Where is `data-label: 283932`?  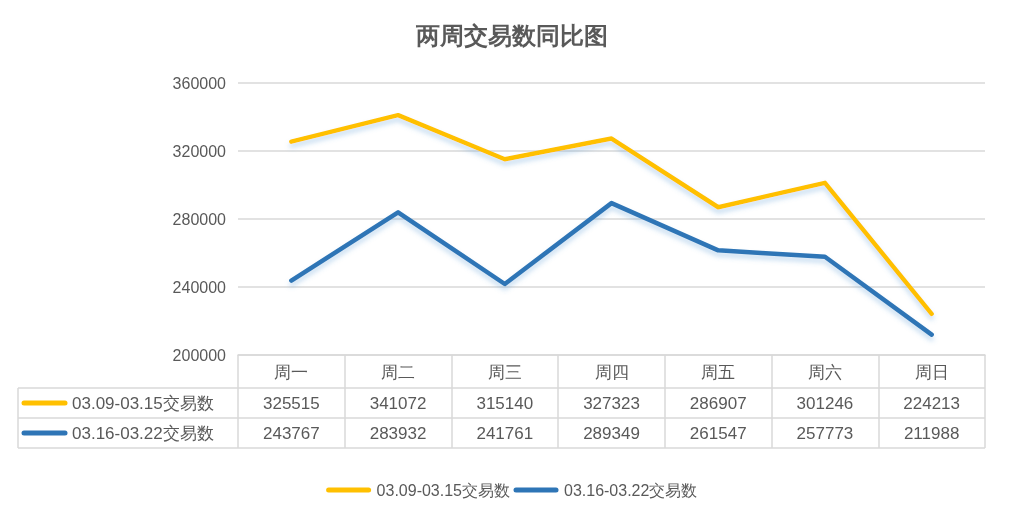 data-label: 283932 is located at coordinates (398, 433).